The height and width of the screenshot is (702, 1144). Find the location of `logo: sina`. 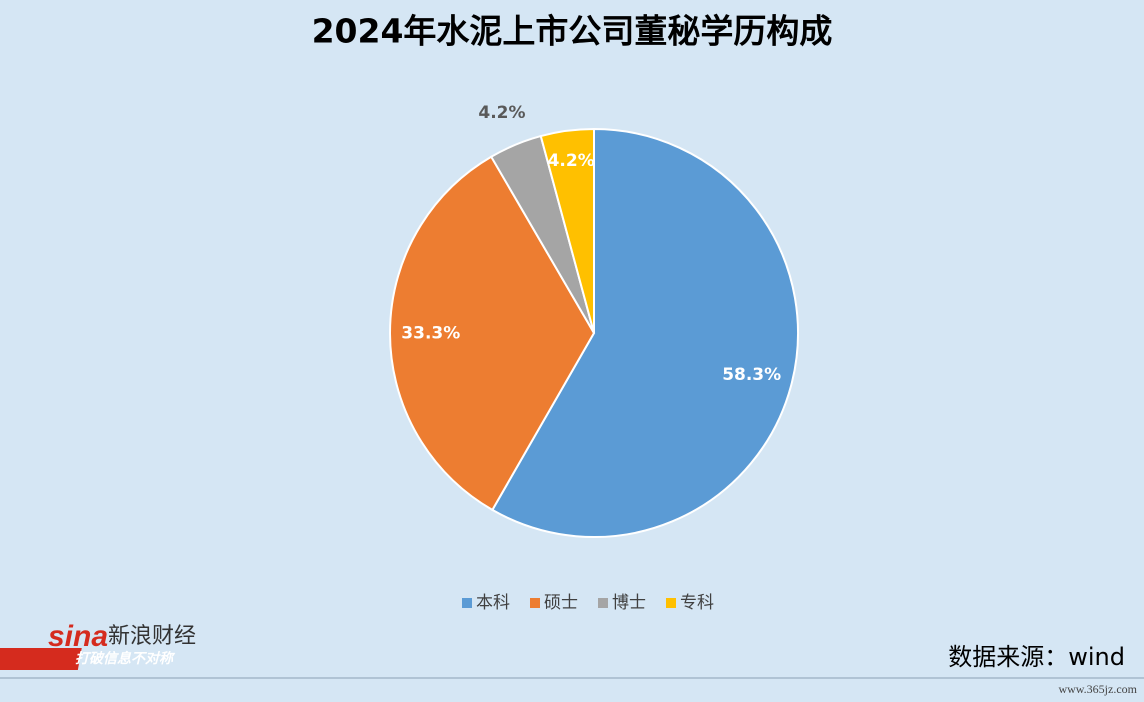

logo: sina is located at coordinates (78, 636).